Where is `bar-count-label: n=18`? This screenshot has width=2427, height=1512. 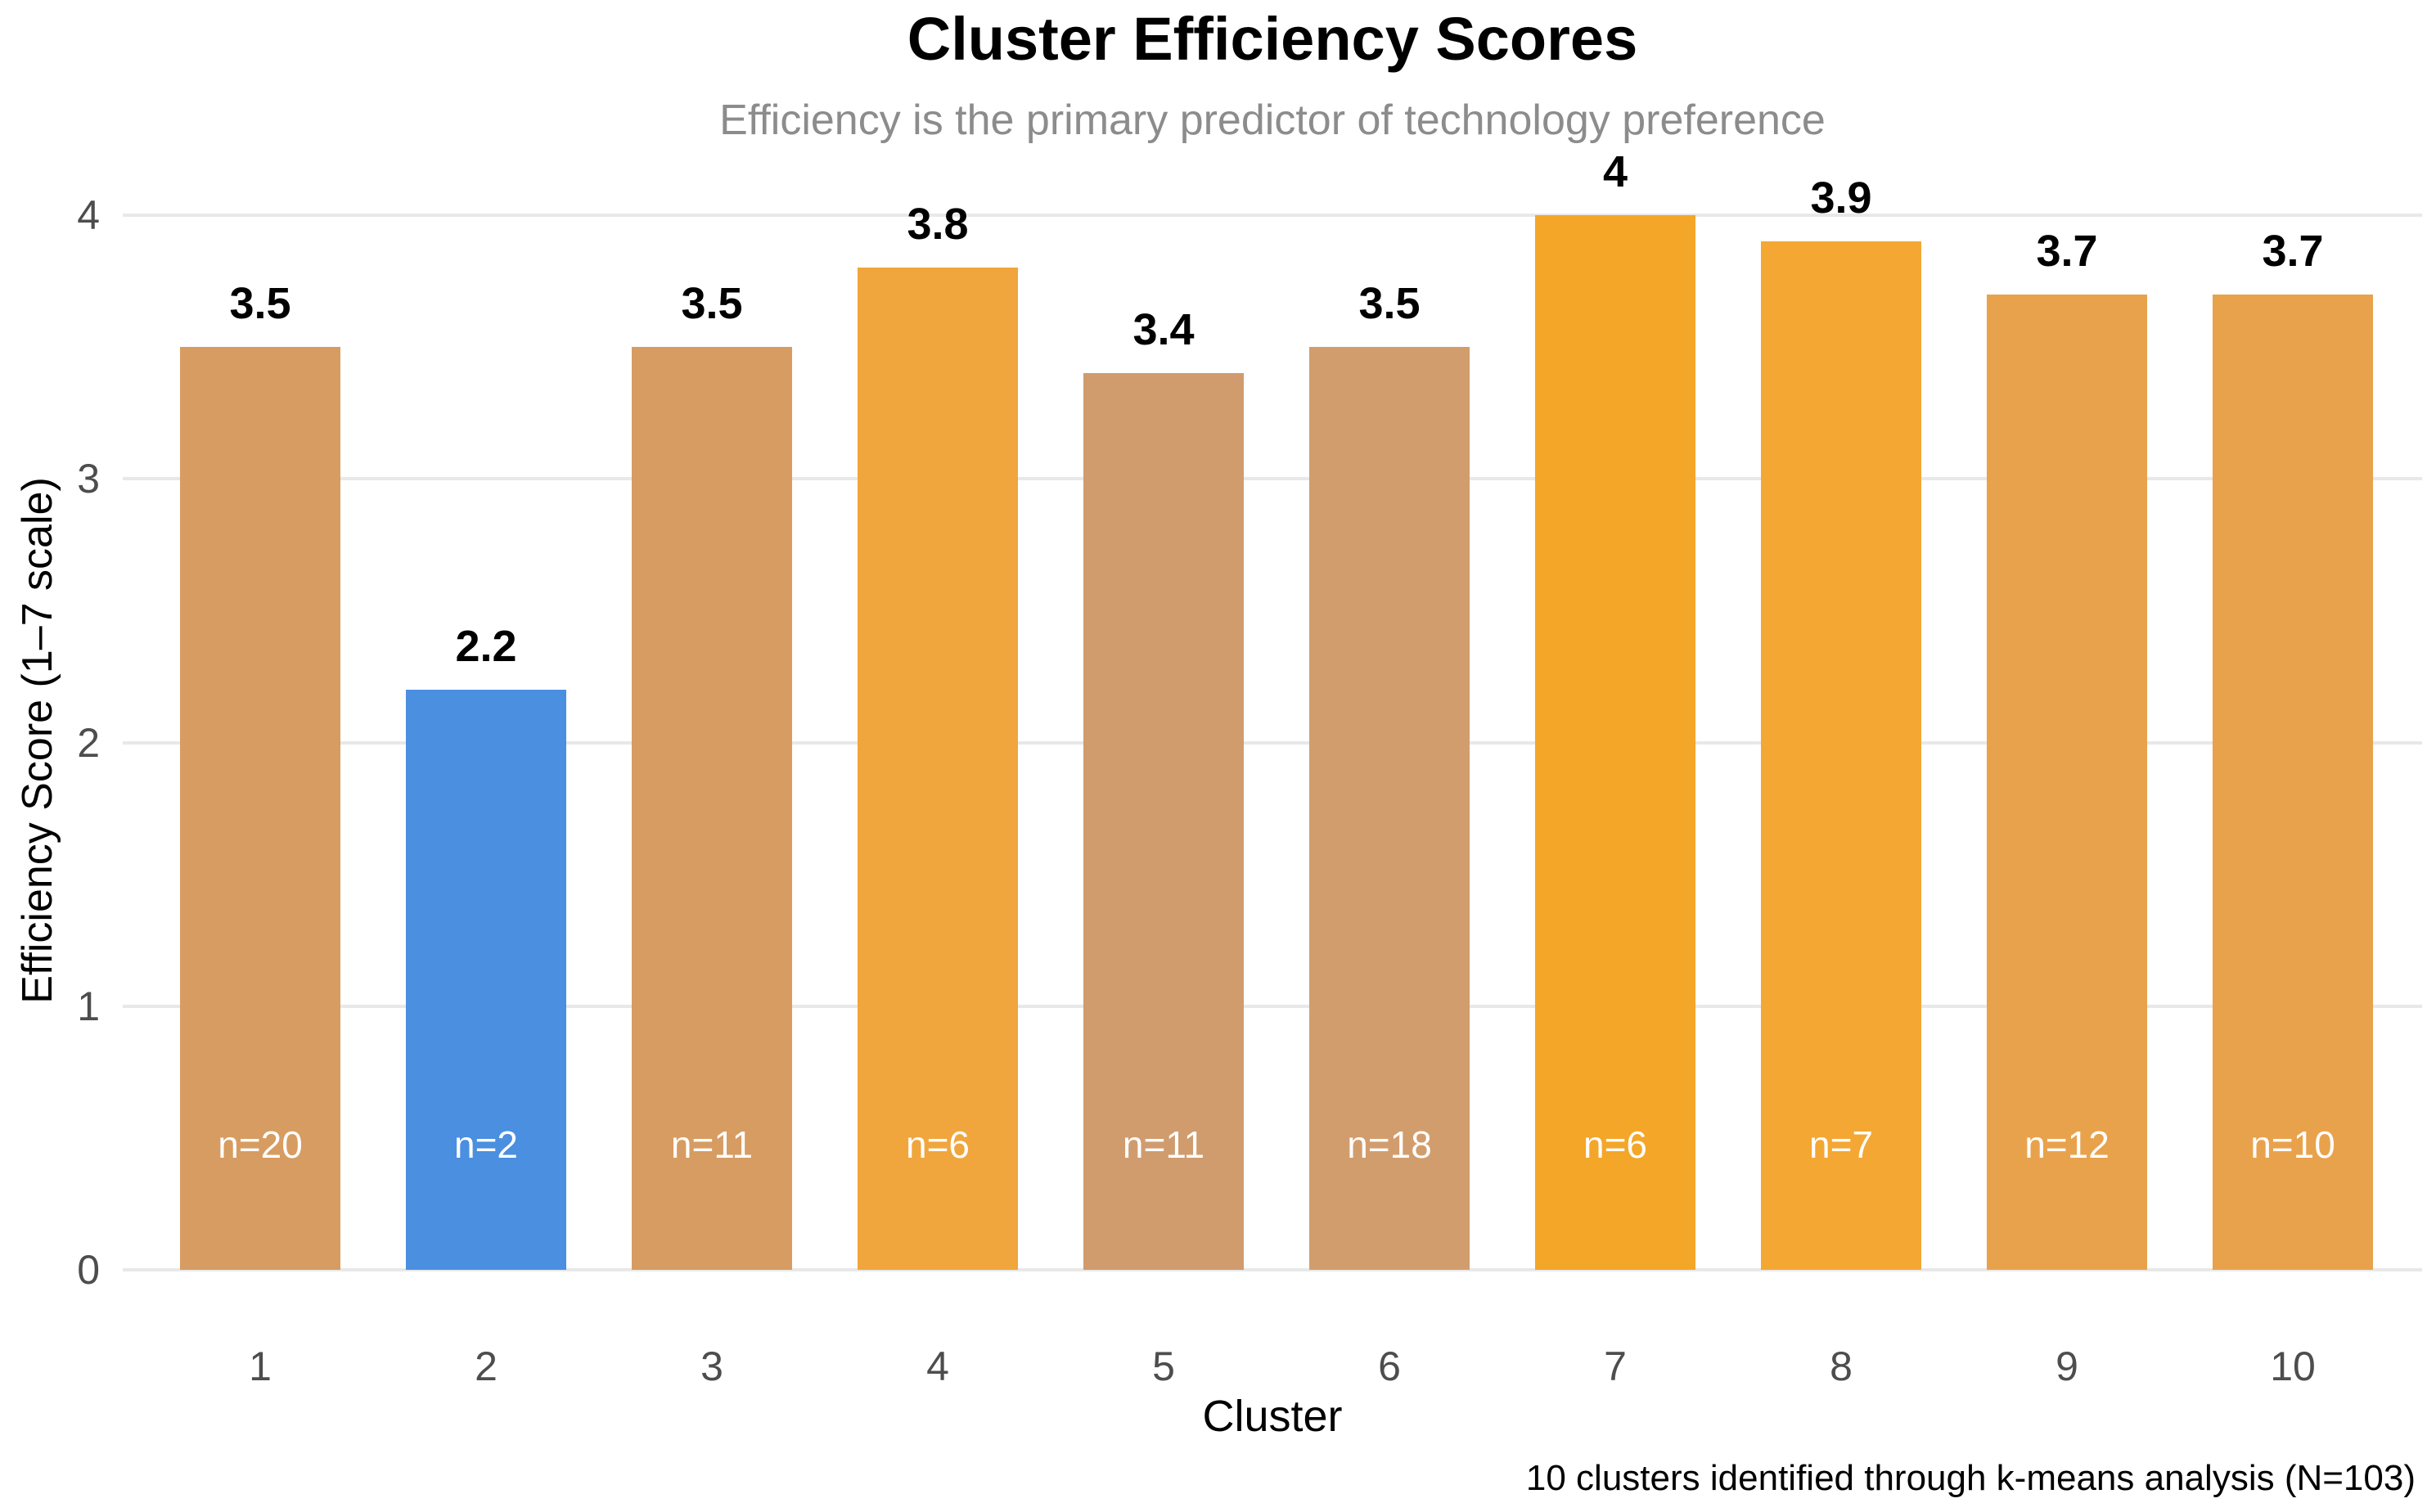 bar-count-label: n=18 is located at coordinates (1390, 1145).